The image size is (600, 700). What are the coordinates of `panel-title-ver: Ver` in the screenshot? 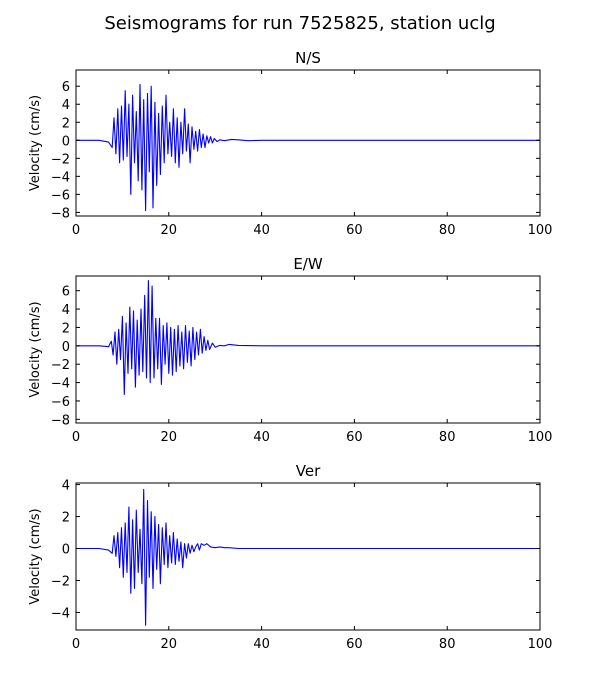 It's located at (308, 471).